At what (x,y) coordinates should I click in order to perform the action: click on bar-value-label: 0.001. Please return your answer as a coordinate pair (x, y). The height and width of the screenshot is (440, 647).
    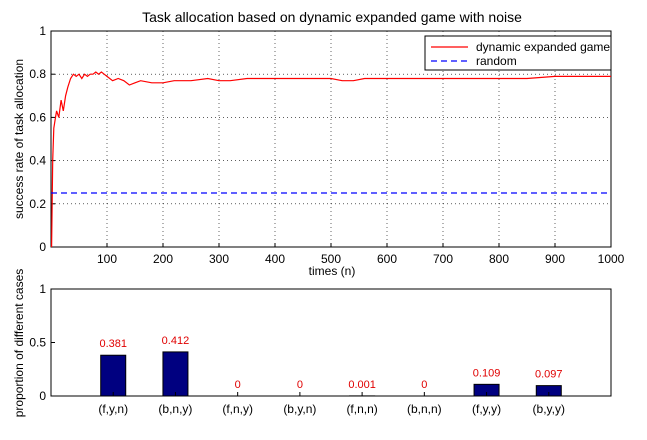
    Looking at the image, I should click on (362, 385).